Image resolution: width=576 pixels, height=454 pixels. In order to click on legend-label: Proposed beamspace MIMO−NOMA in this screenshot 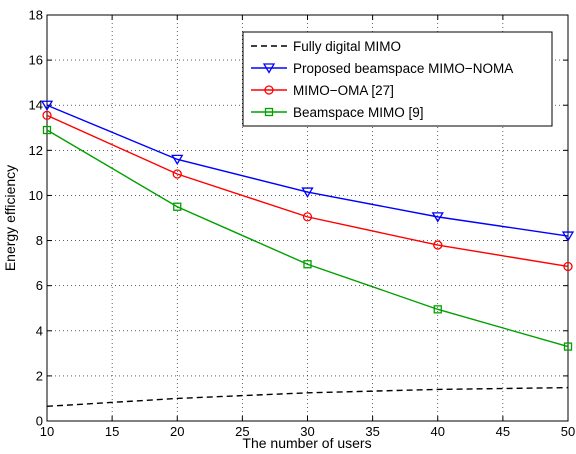, I will do `click(403, 68)`.